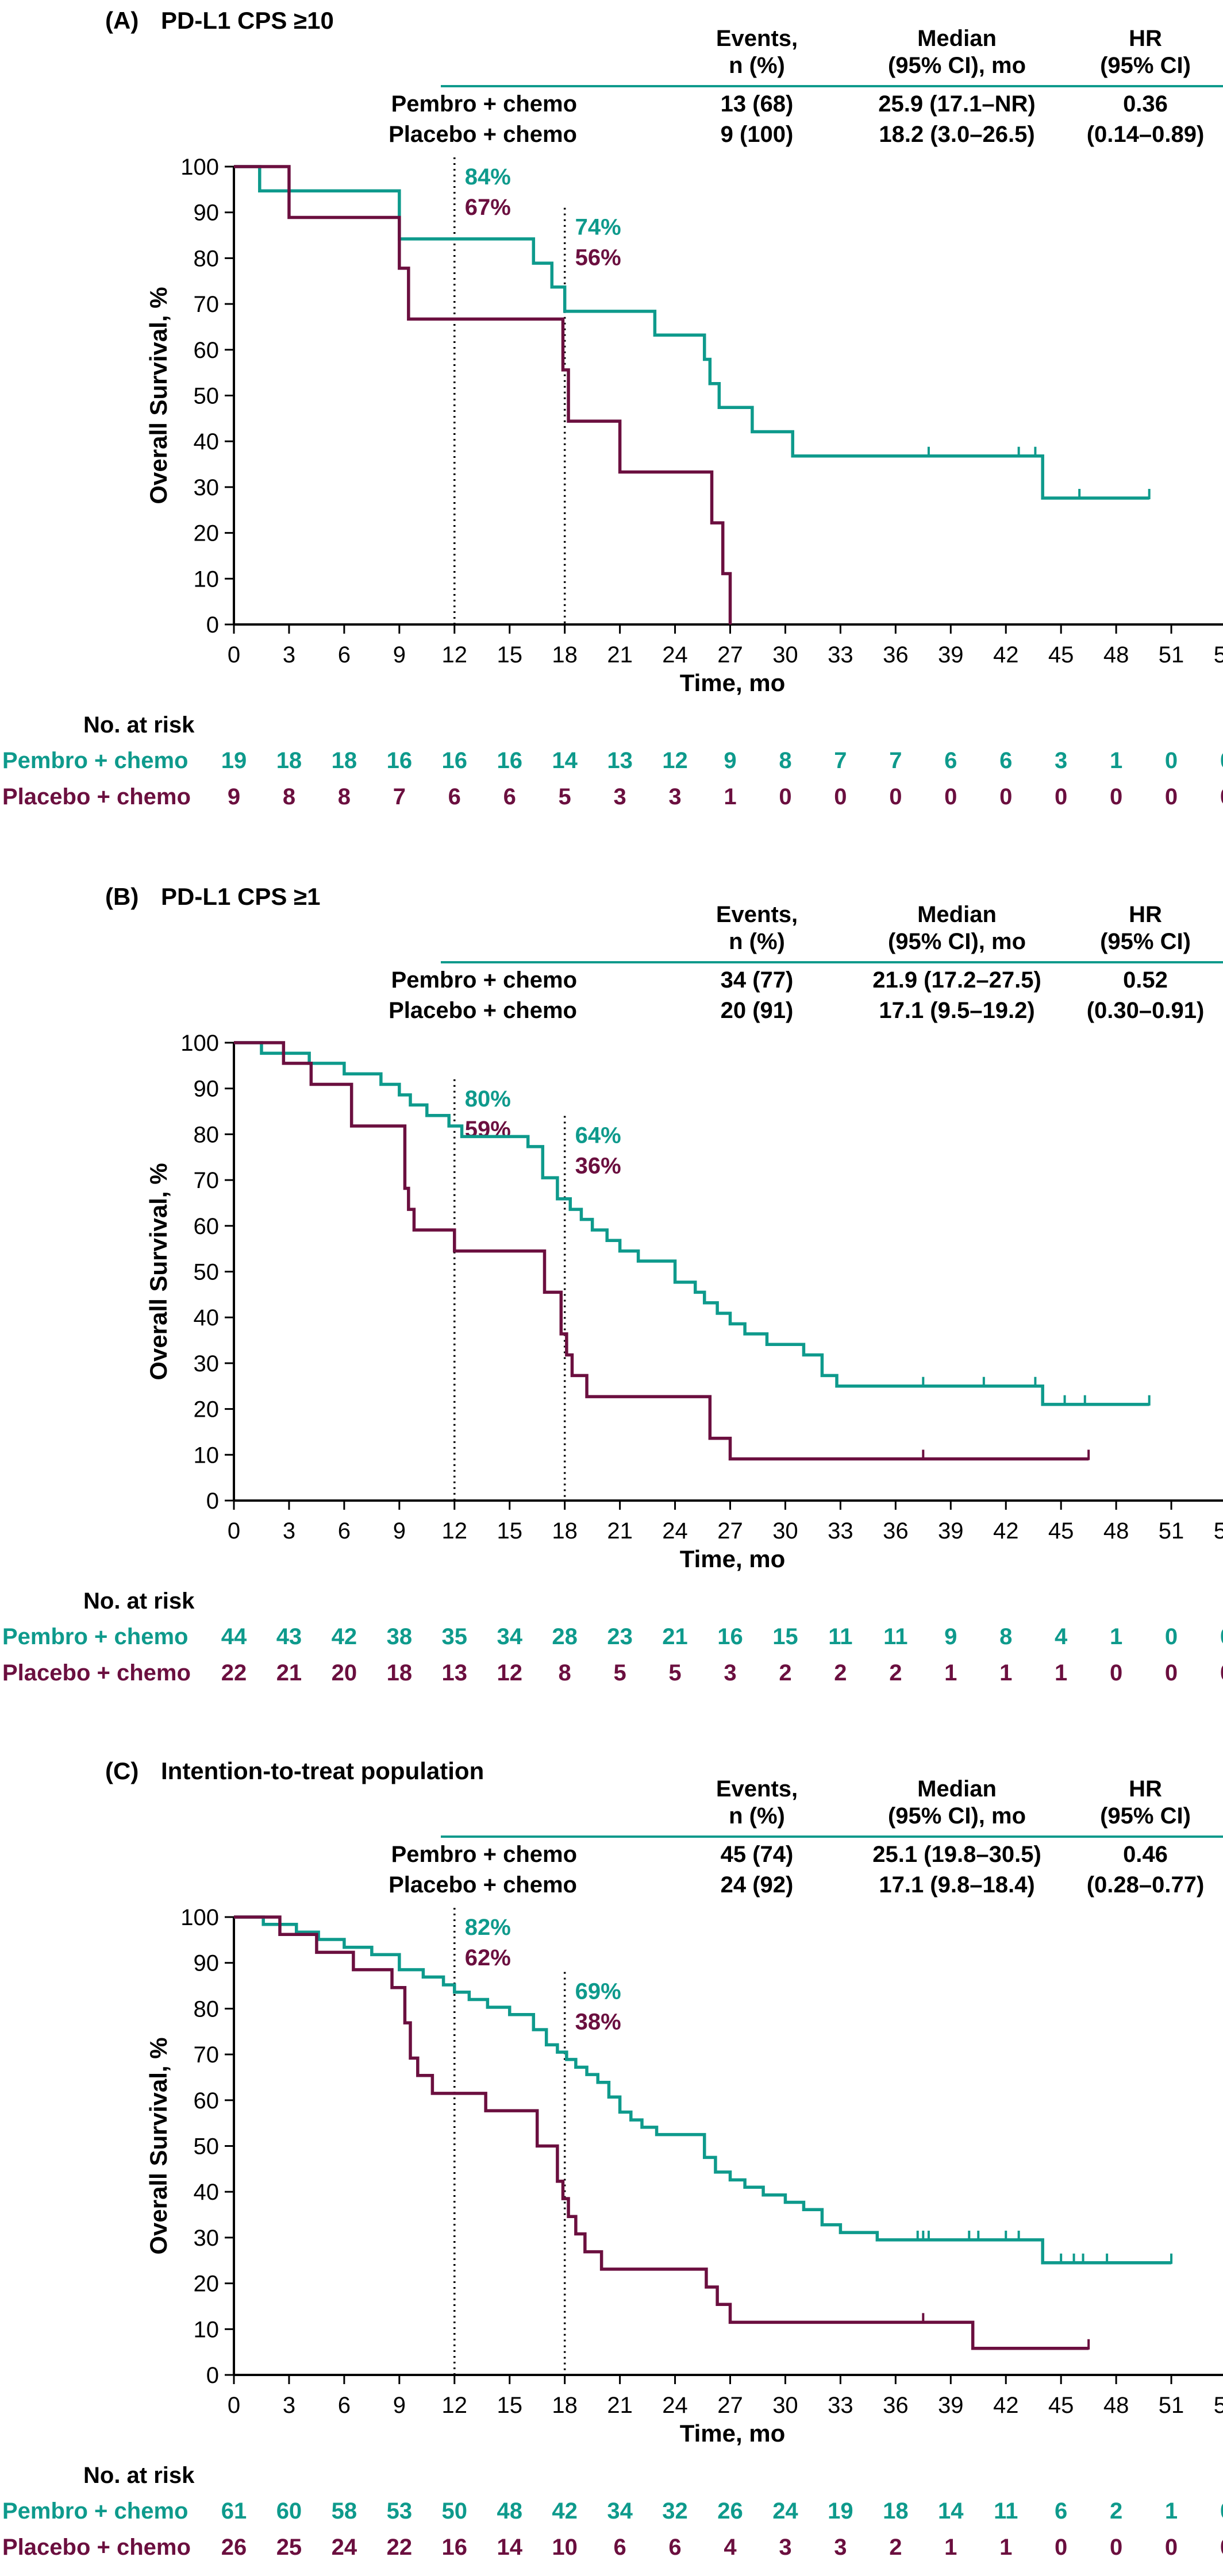 Image resolution: width=1223 pixels, height=2576 pixels. What do you see at coordinates (1145, 66) in the screenshot?
I see `header-hr-sub: (95% CI)` at bounding box center [1145, 66].